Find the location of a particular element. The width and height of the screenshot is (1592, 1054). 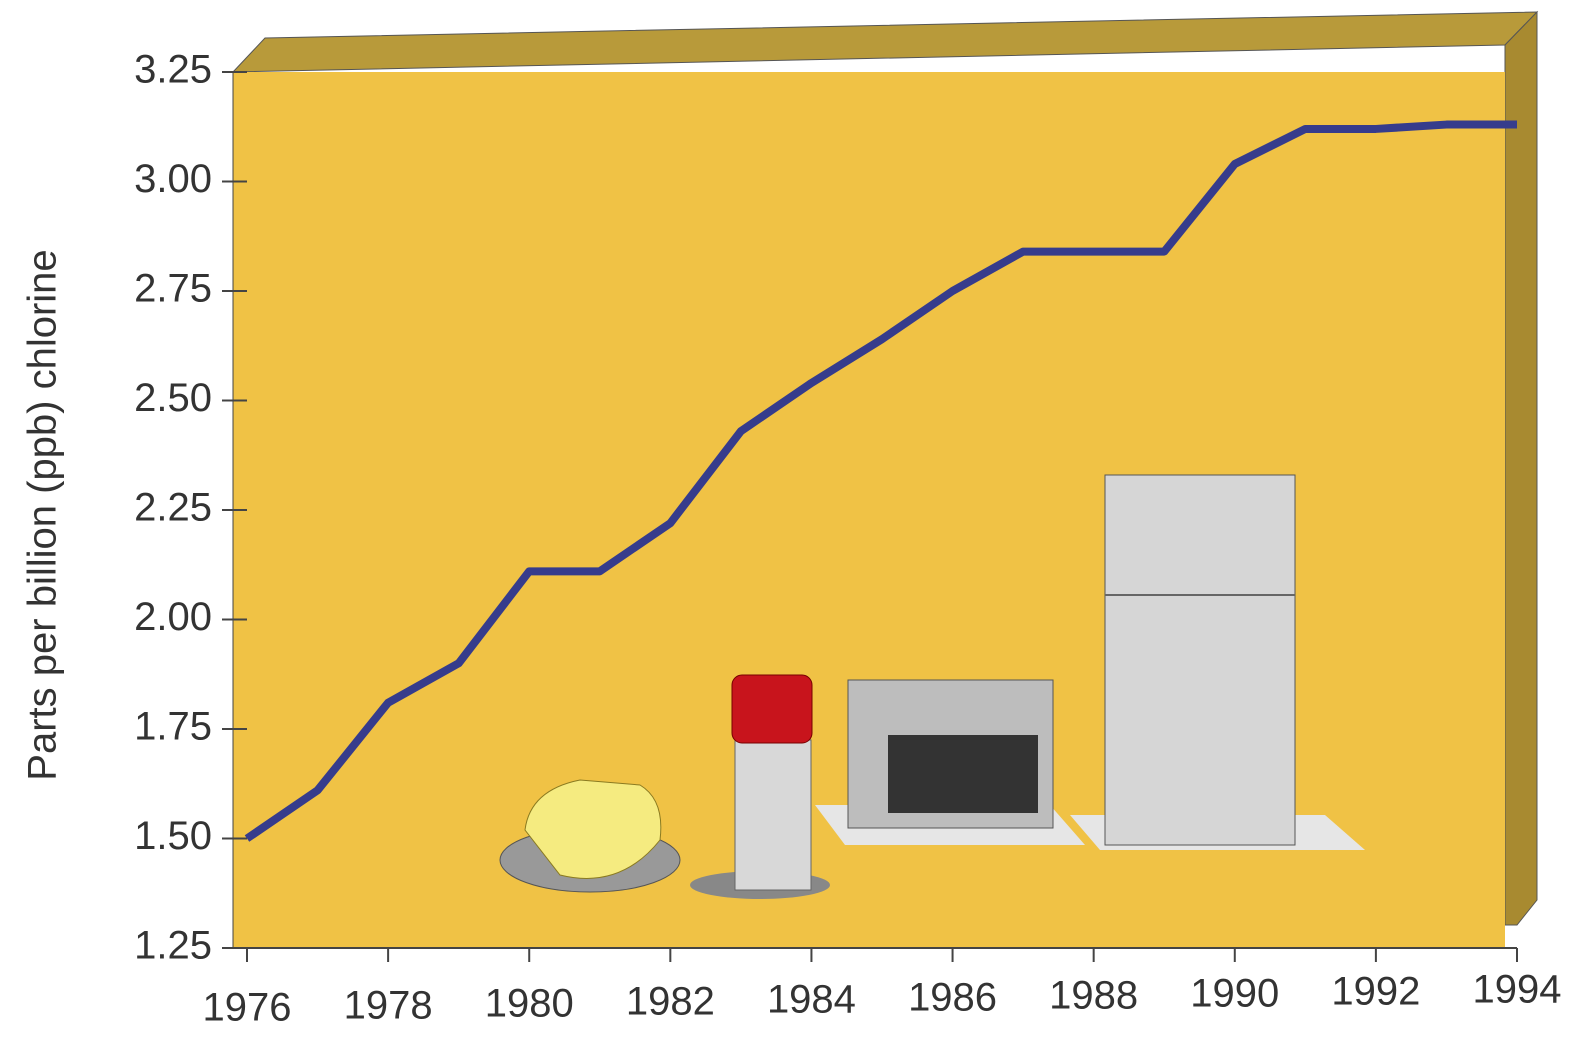

y-axis-label: Parts per billion (ppb) chlorine is located at coordinates (43, 514).